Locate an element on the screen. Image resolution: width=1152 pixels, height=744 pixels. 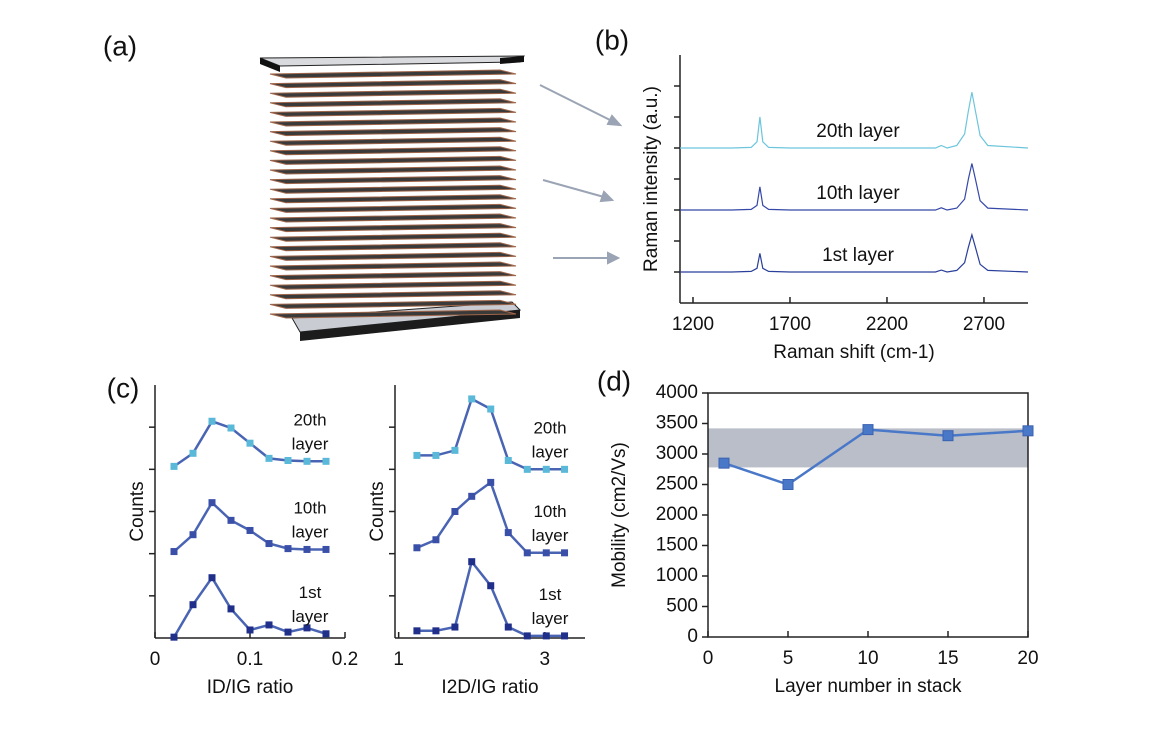
y-tick-label: 4000 is located at coordinates (677, 392).